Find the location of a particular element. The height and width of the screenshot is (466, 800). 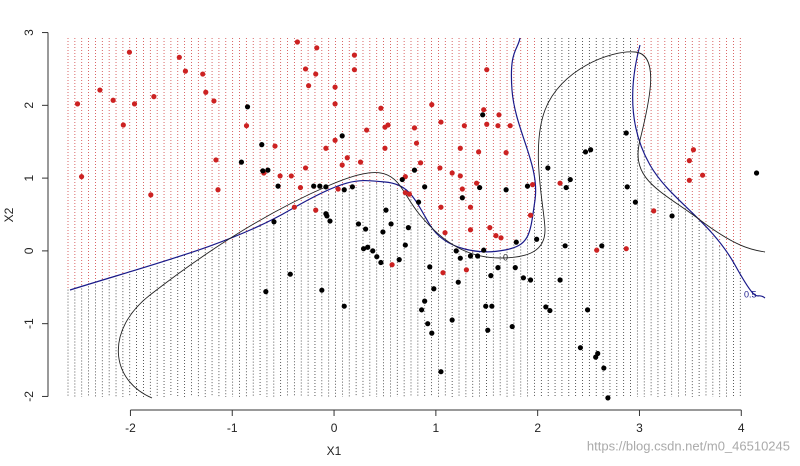

y-axis-label: X2 is located at coordinates (9, 214).